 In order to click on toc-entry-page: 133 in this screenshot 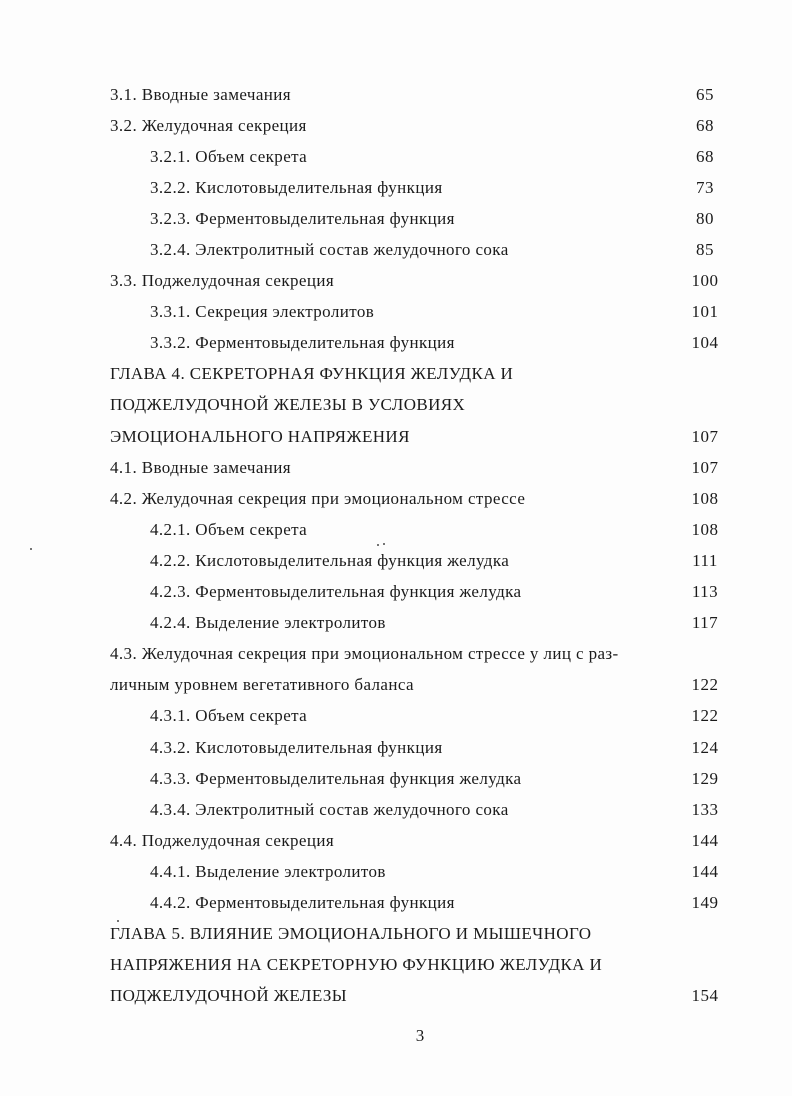, I will do `click(705, 809)`.